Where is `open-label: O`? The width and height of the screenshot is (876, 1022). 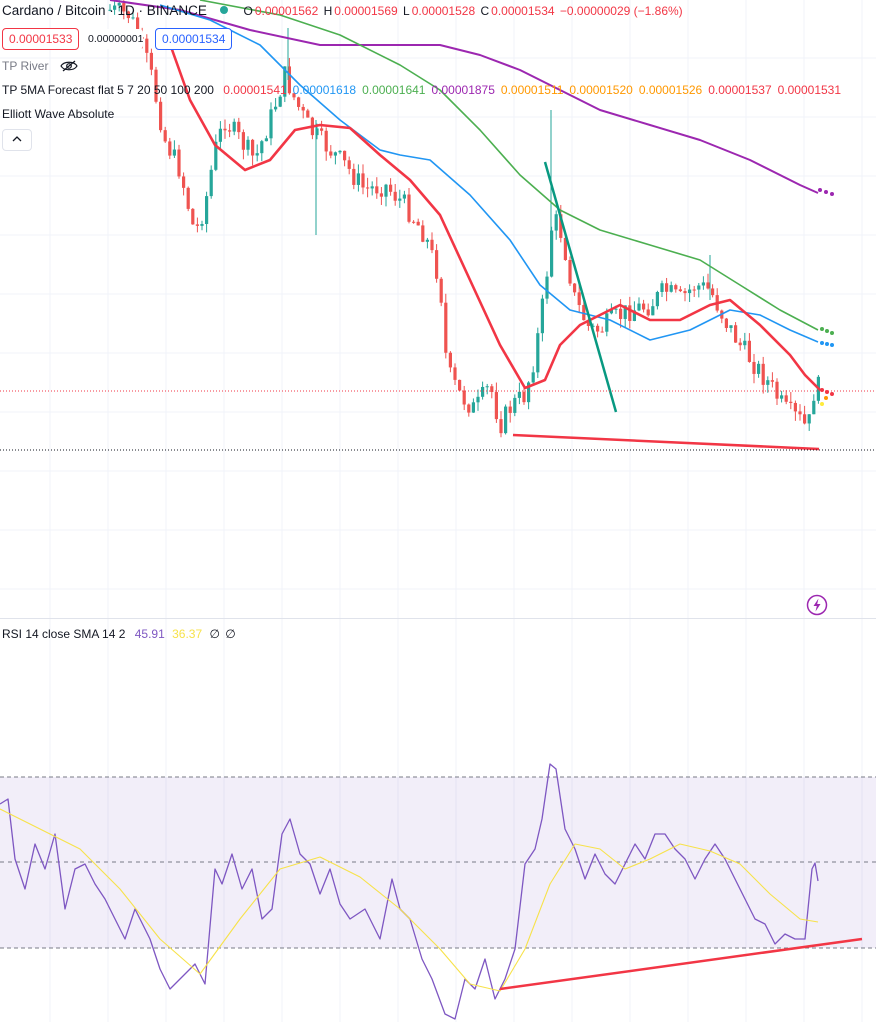 open-label: O is located at coordinates (248, 11).